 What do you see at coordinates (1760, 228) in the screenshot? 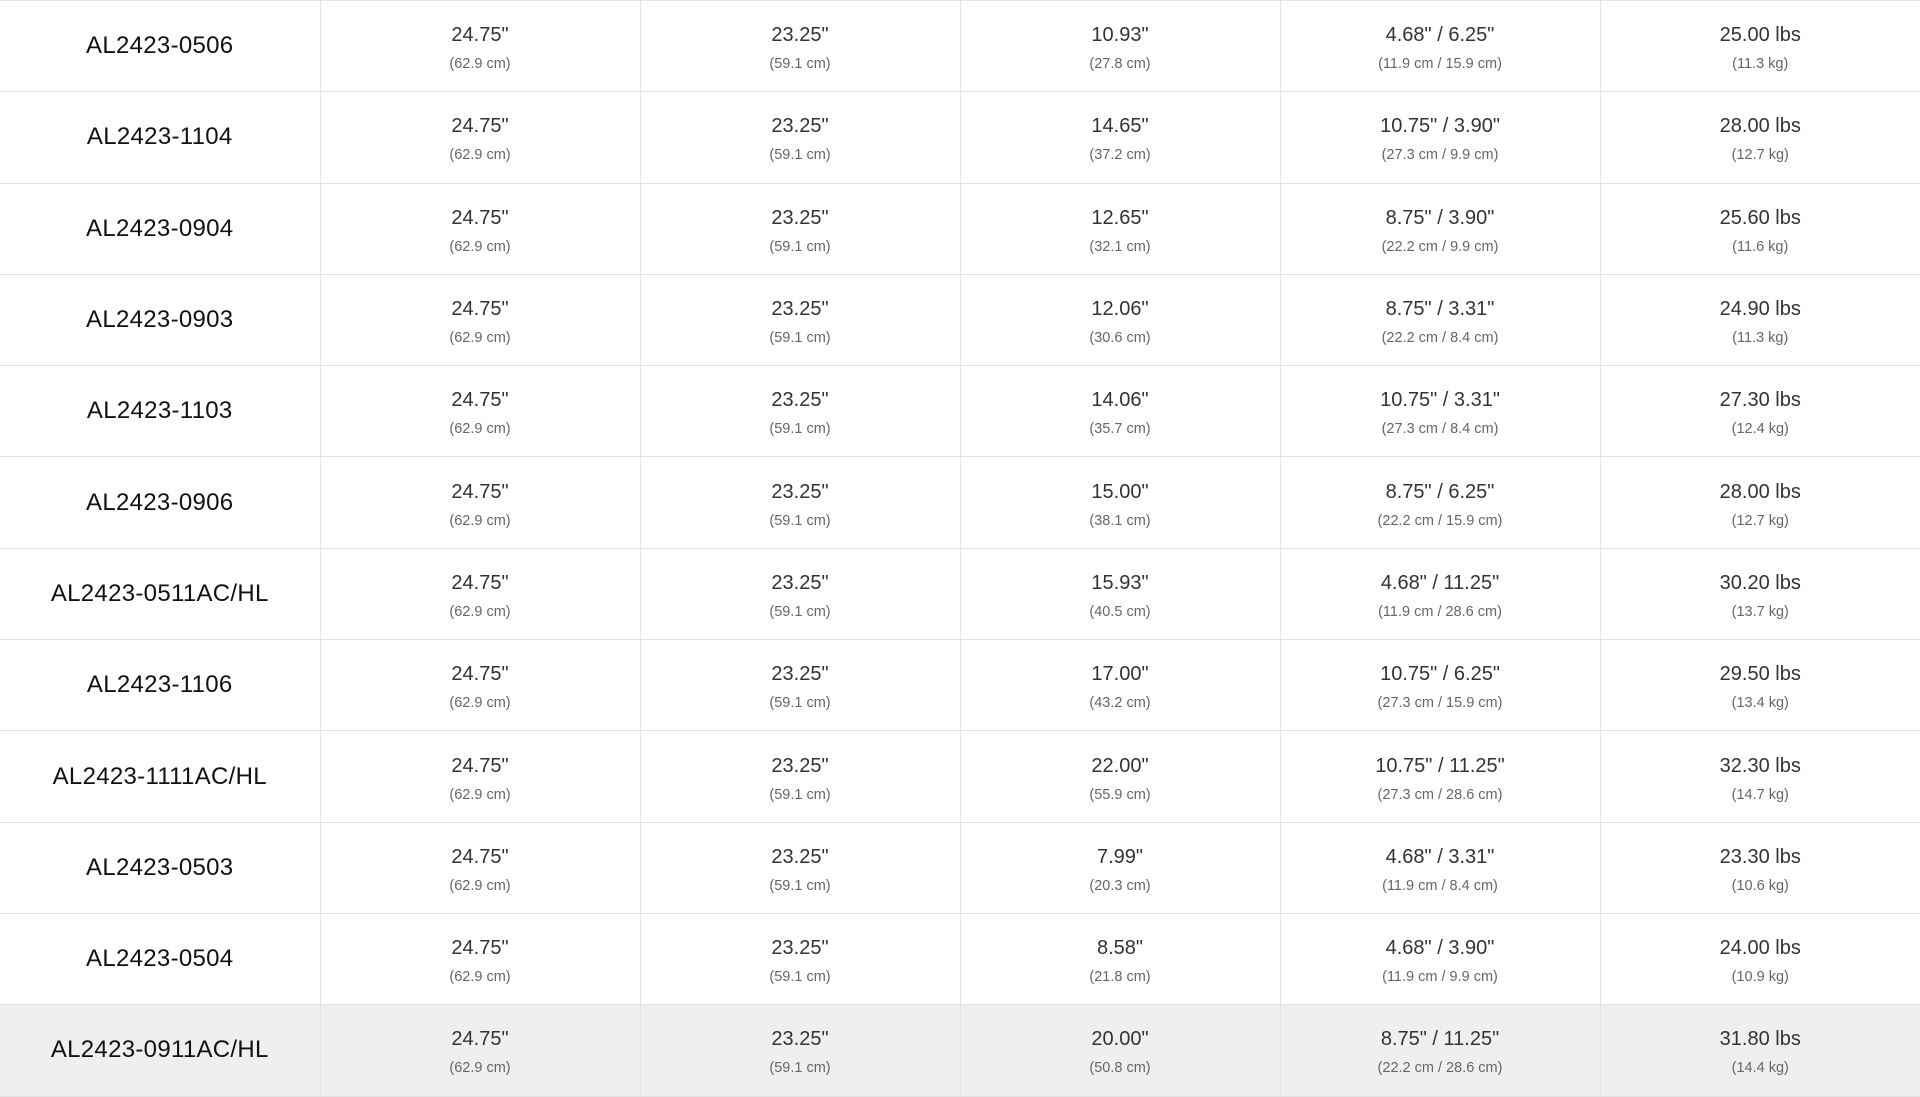
I see `weight-cell: 25.60 lbs(11.6 kg)` at bounding box center [1760, 228].